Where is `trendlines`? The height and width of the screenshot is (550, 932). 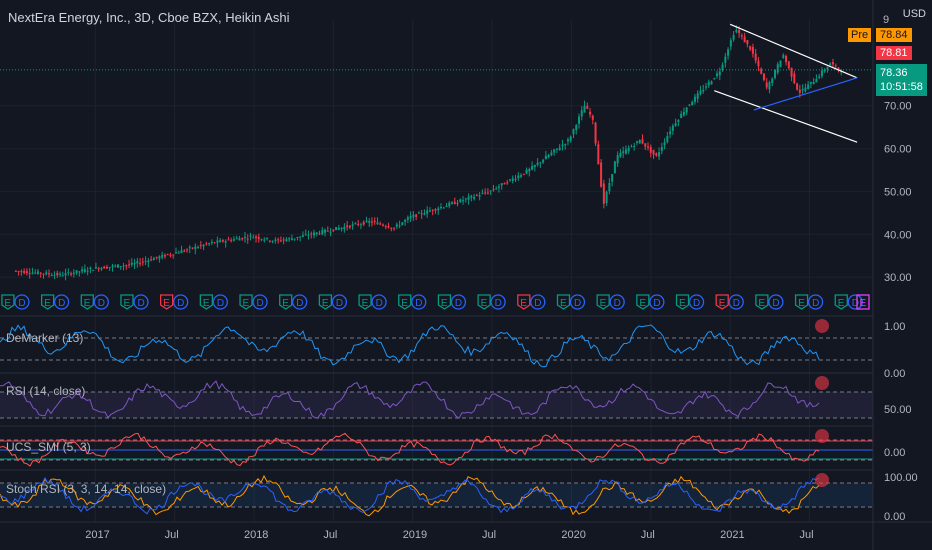
trendlines is located at coordinates (786, 83).